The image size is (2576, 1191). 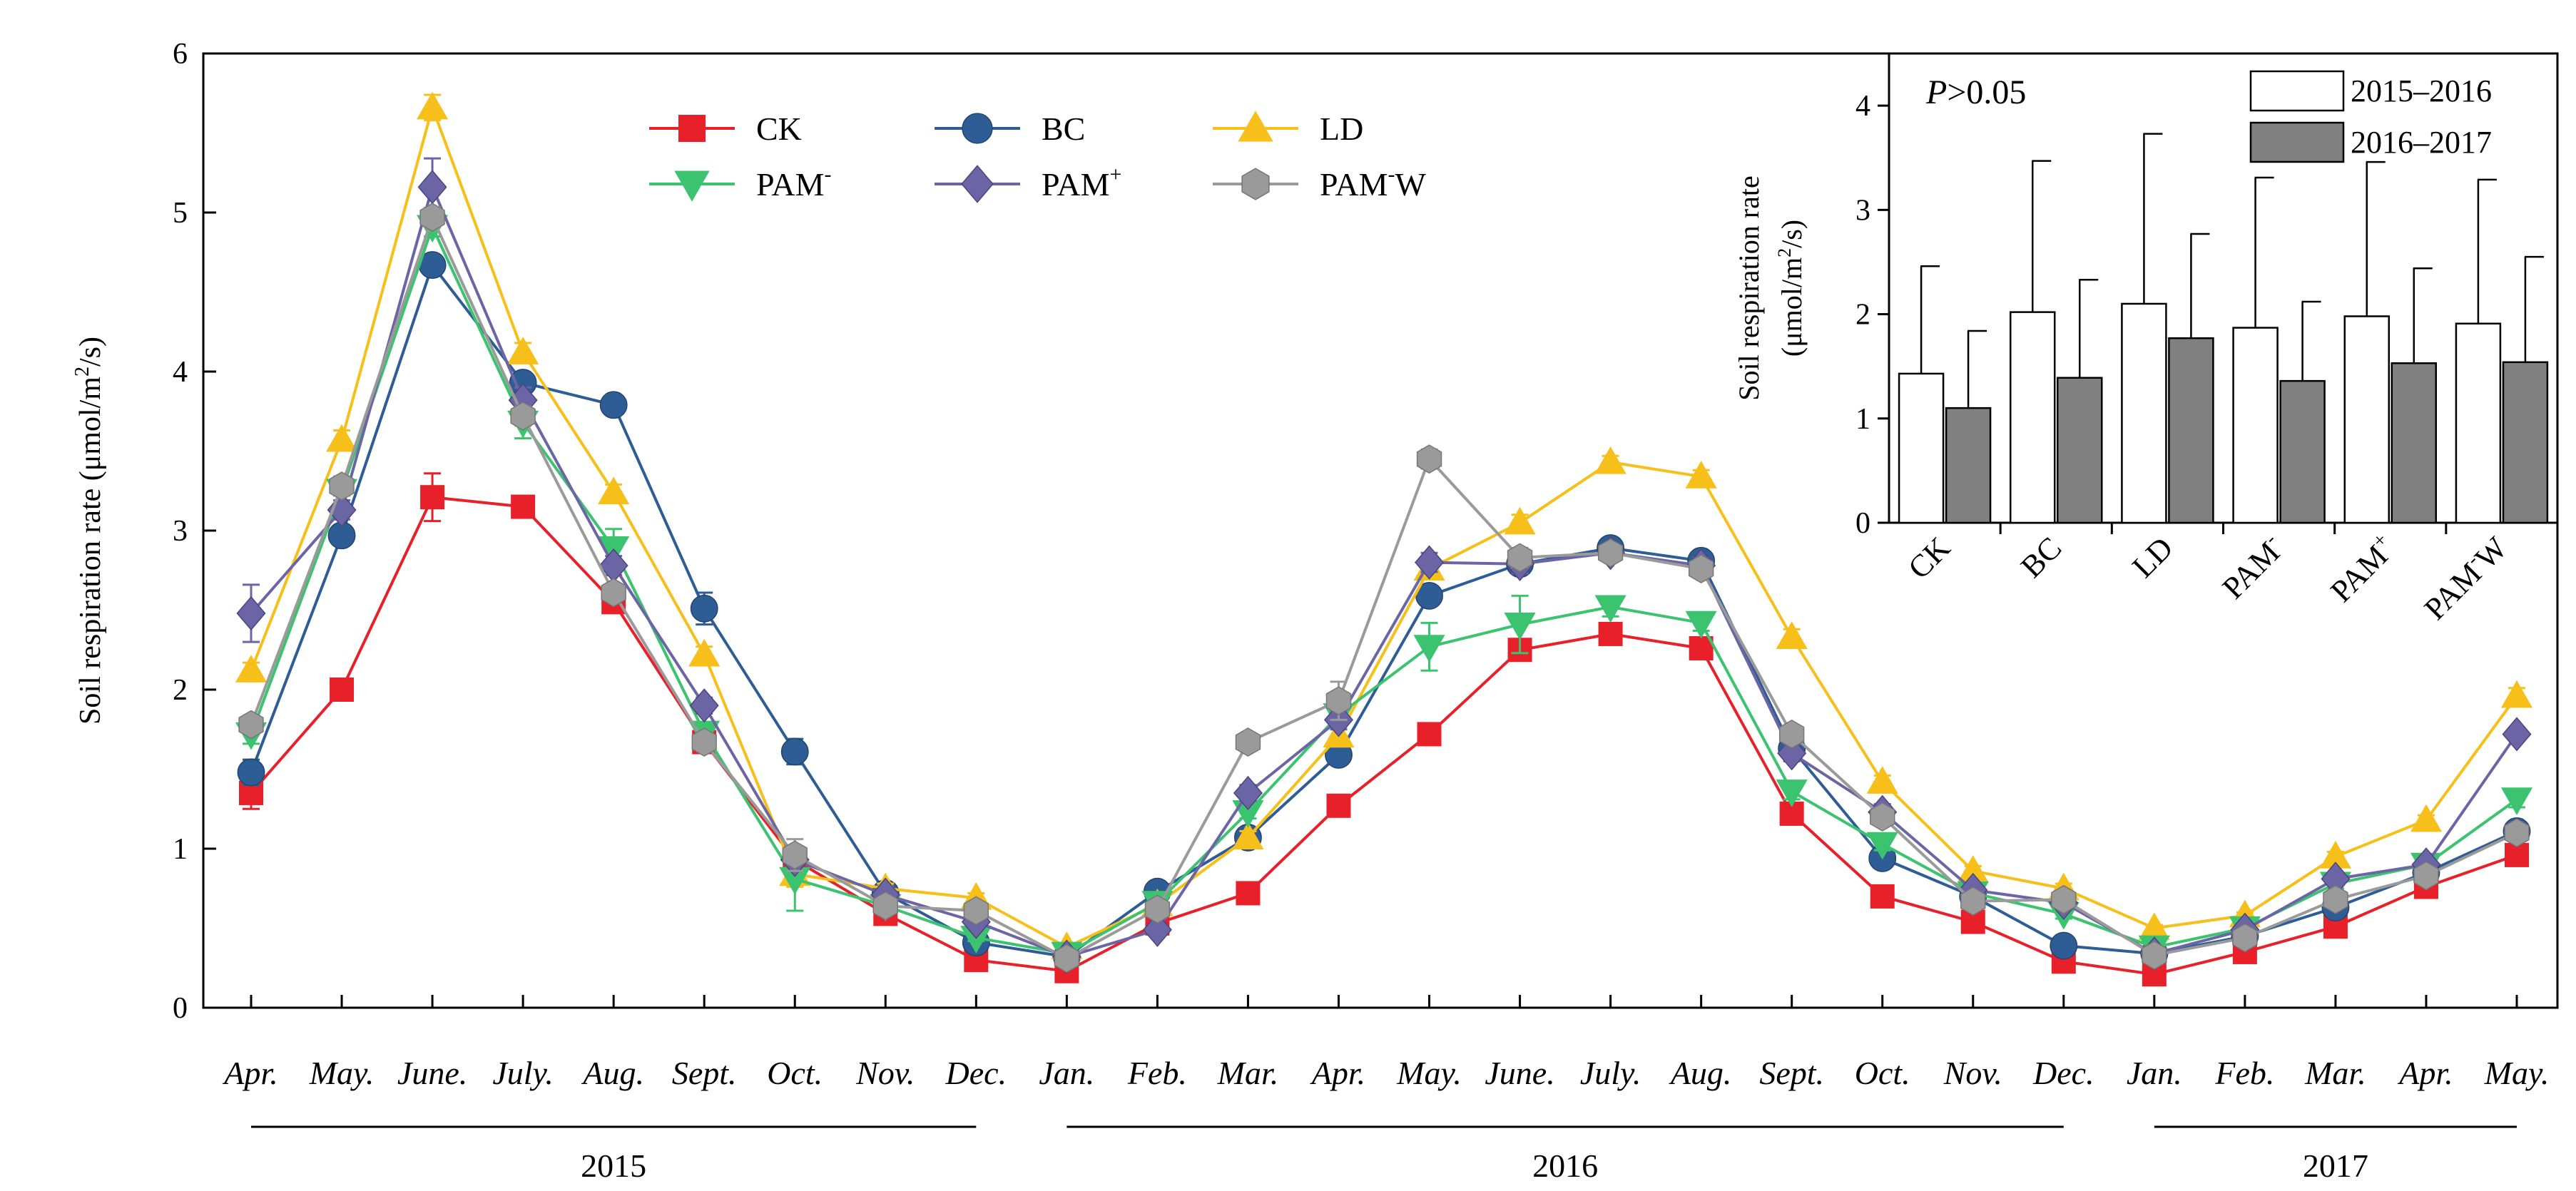 What do you see at coordinates (2041, 557) in the screenshot?
I see `inset-x-tick-label-text: BC` at bounding box center [2041, 557].